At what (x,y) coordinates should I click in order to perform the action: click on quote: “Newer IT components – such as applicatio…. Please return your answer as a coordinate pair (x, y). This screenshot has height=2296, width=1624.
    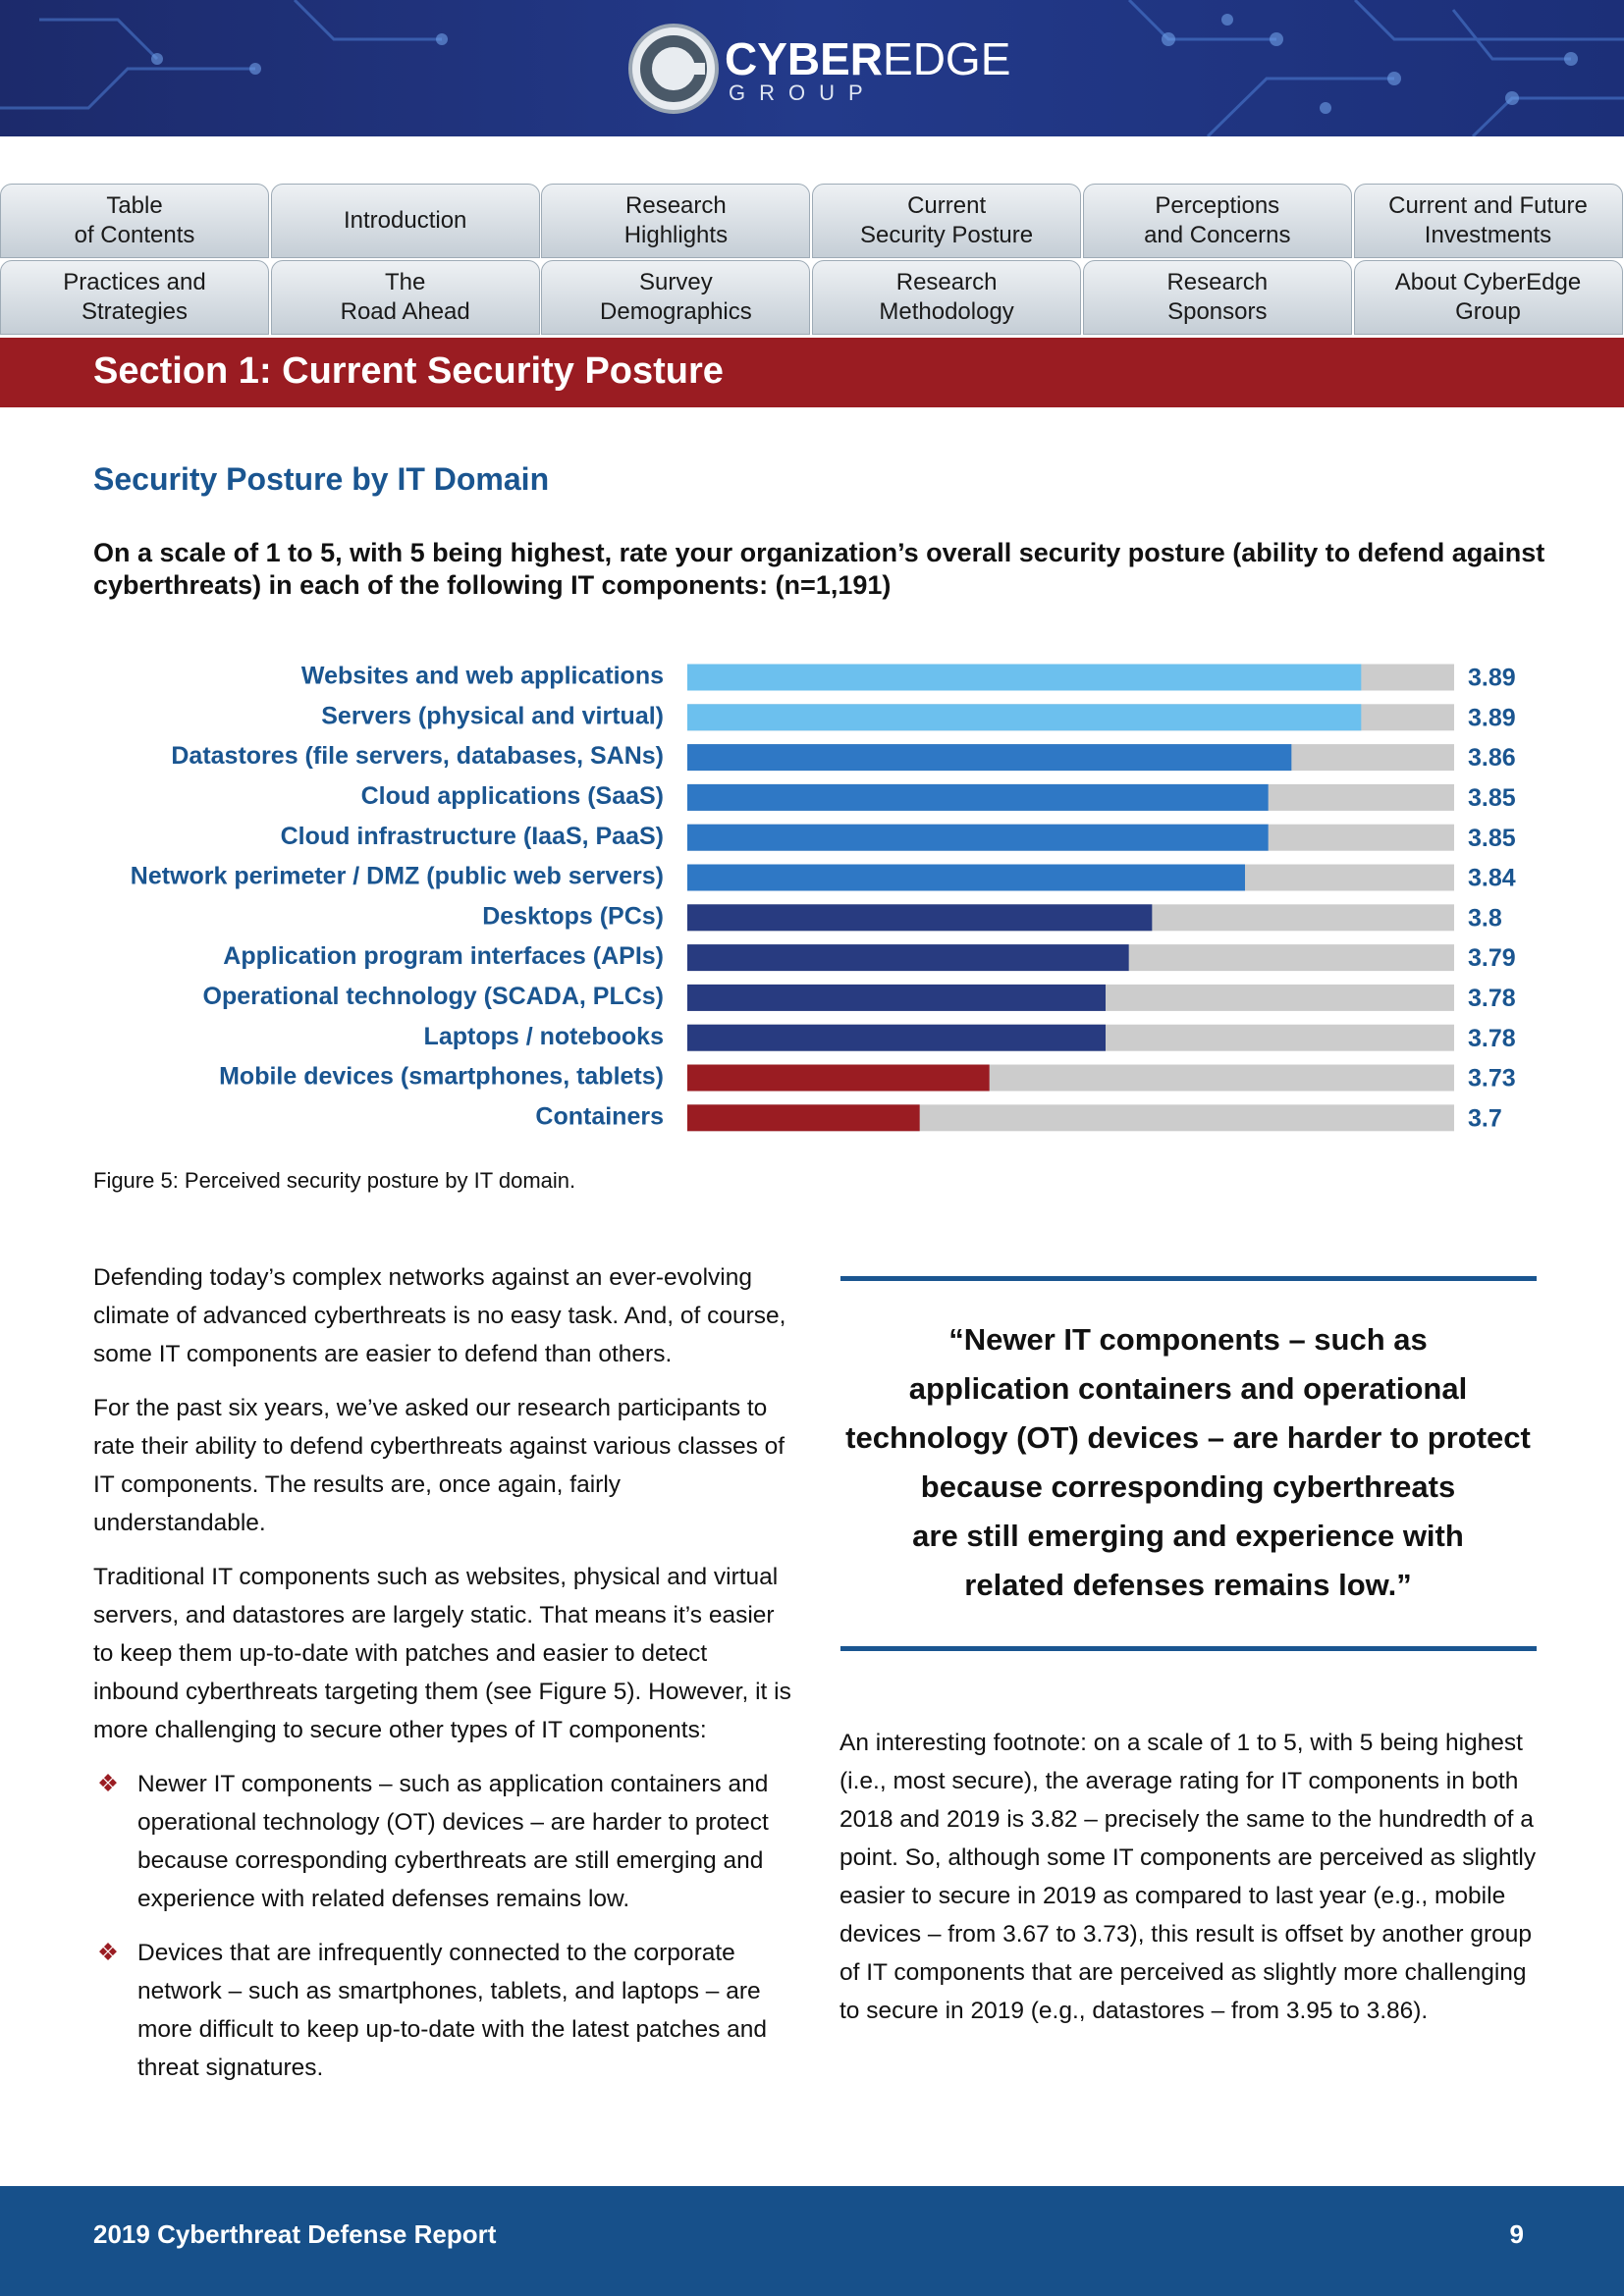
    Looking at the image, I should click on (1188, 1462).